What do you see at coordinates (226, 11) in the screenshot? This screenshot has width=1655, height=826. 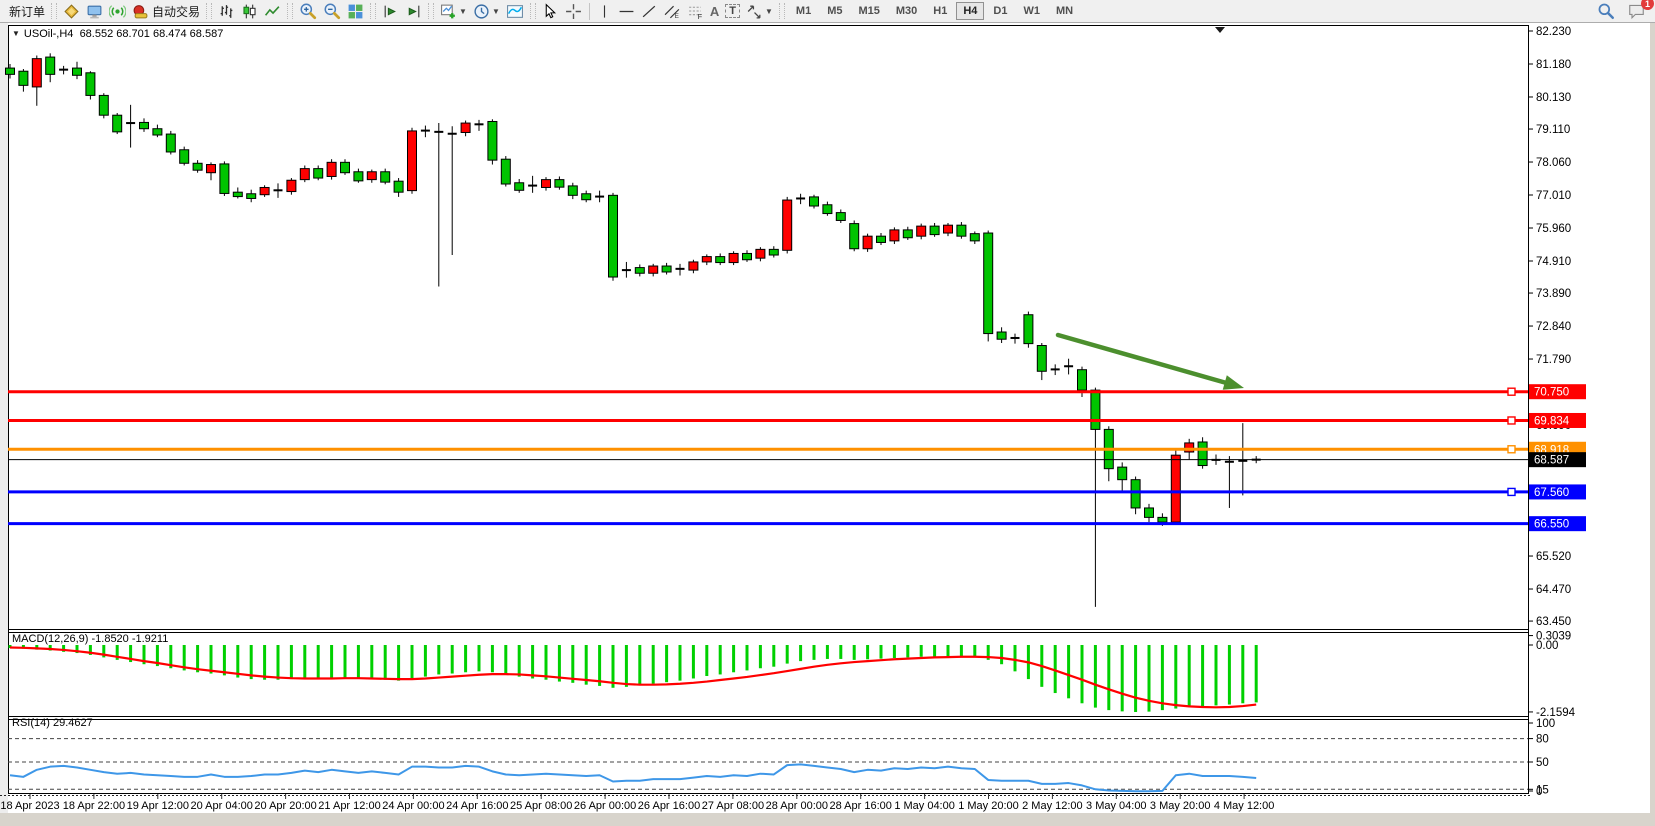 I see `bar-chart-button` at bounding box center [226, 11].